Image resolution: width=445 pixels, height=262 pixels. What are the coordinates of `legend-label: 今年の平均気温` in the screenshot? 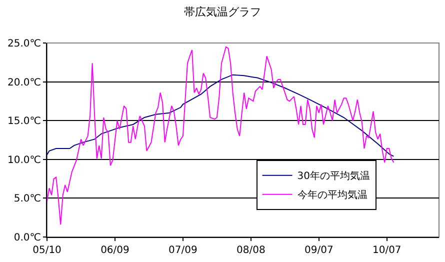 It's located at (332, 195).